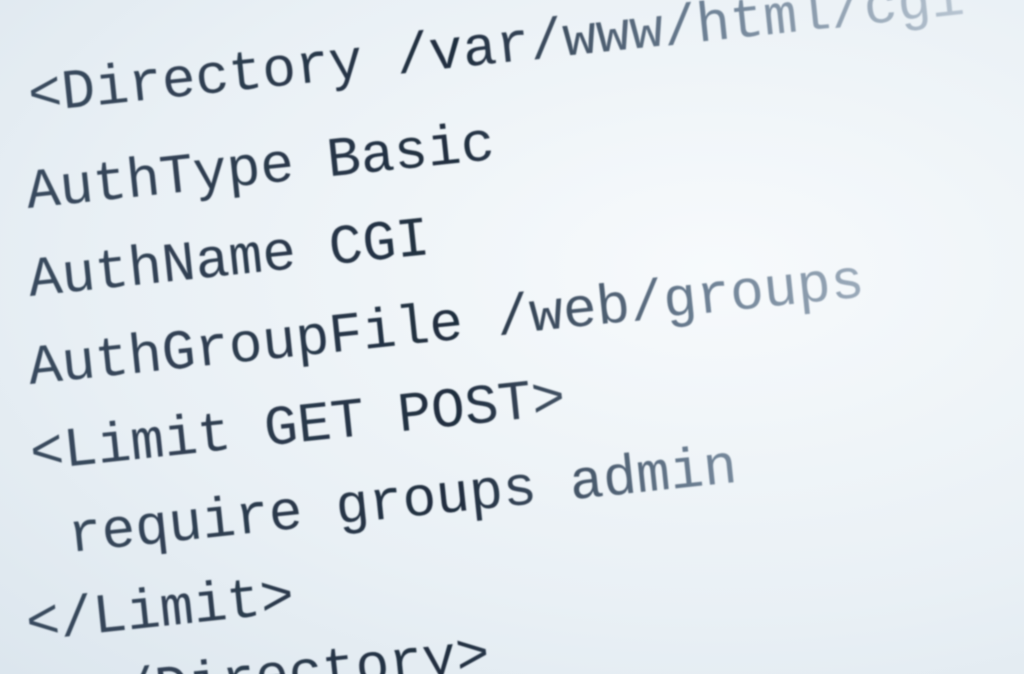 The height and width of the screenshot is (674, 1024). I want to click on code-line: AuthName CGI, so click(229, 260).